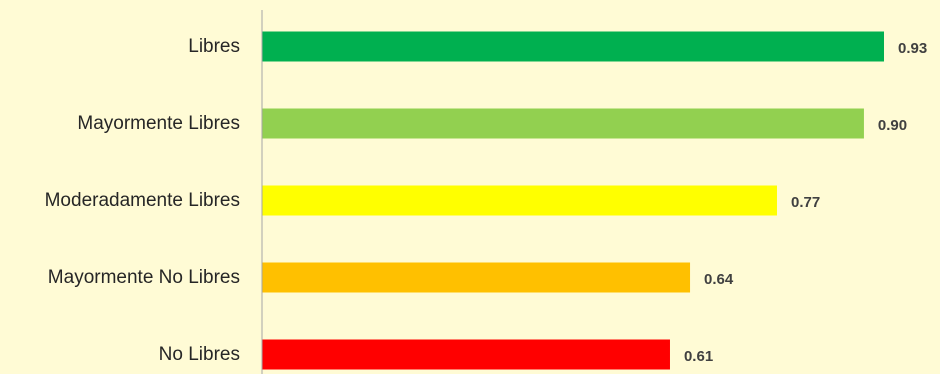 The width and height of the screenshot is (940, 374). I want to click on category-label-moderadamente-libres: Moderadamente Libres, so click(142, 200).